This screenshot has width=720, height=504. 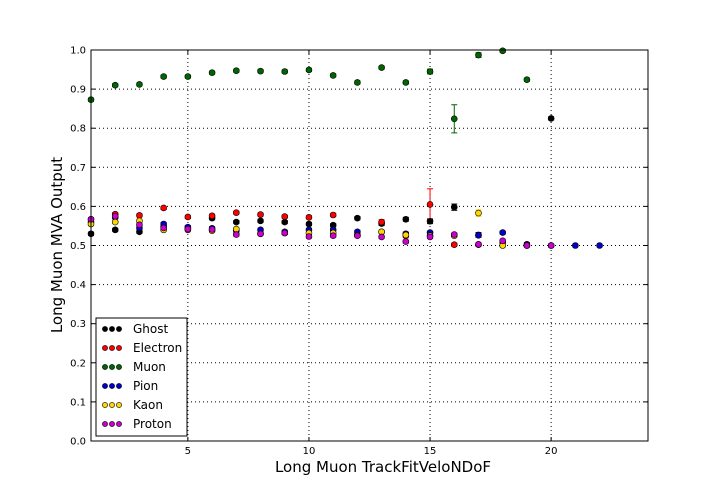 What do you see at coordinates (130, 386) in the screenshot?
I see `legend-entry-pion: Pion` at bounding box center [130, 386].